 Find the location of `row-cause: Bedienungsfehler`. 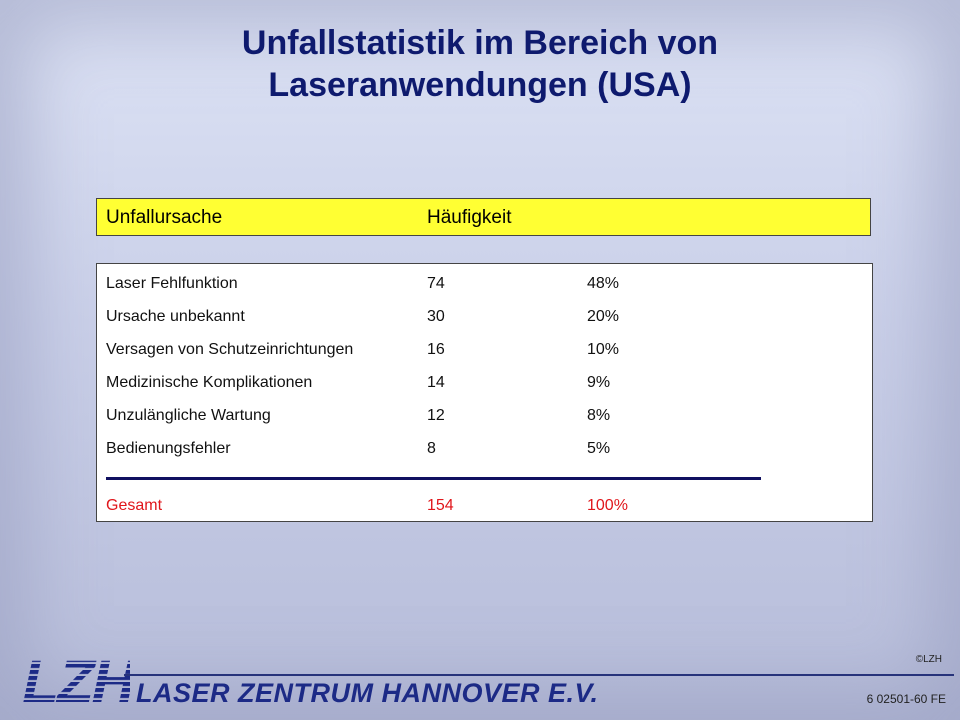

row-cause: Bedienungsfehler is located at coordinates (168, 448).